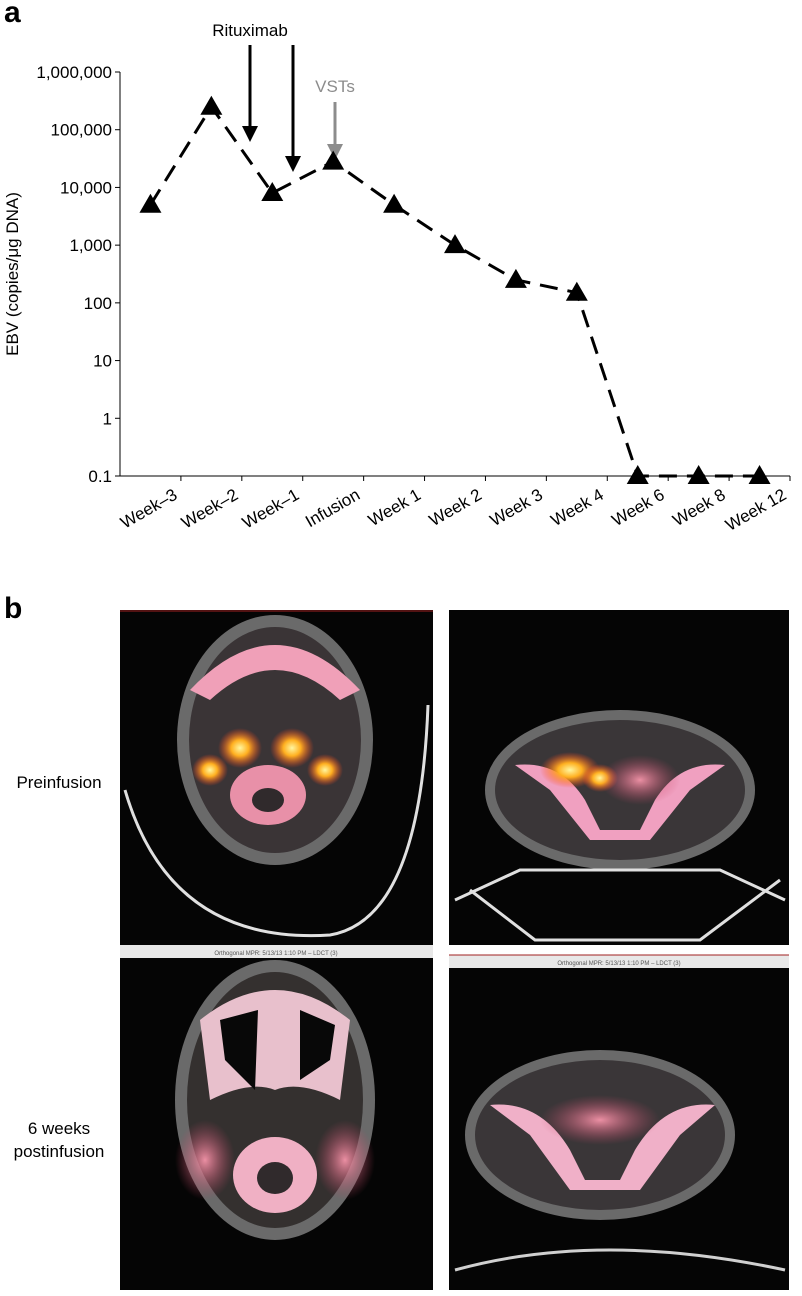 This screenshot has width=802, height=1296. I want to click on x-tick-label: Week–3, so click(148, 508).